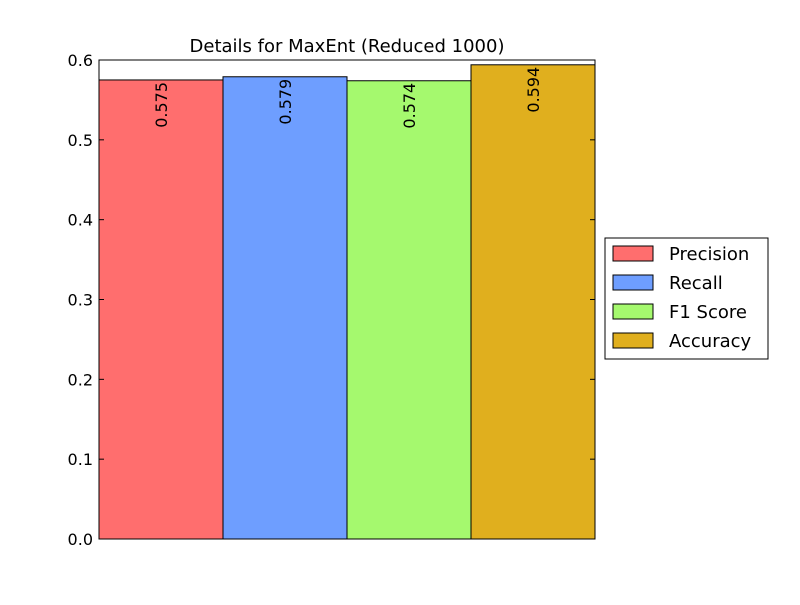  Describe the element at coordinates (80, 459) in the screenshot. I see `y-tick-label: 0.1` at that location.